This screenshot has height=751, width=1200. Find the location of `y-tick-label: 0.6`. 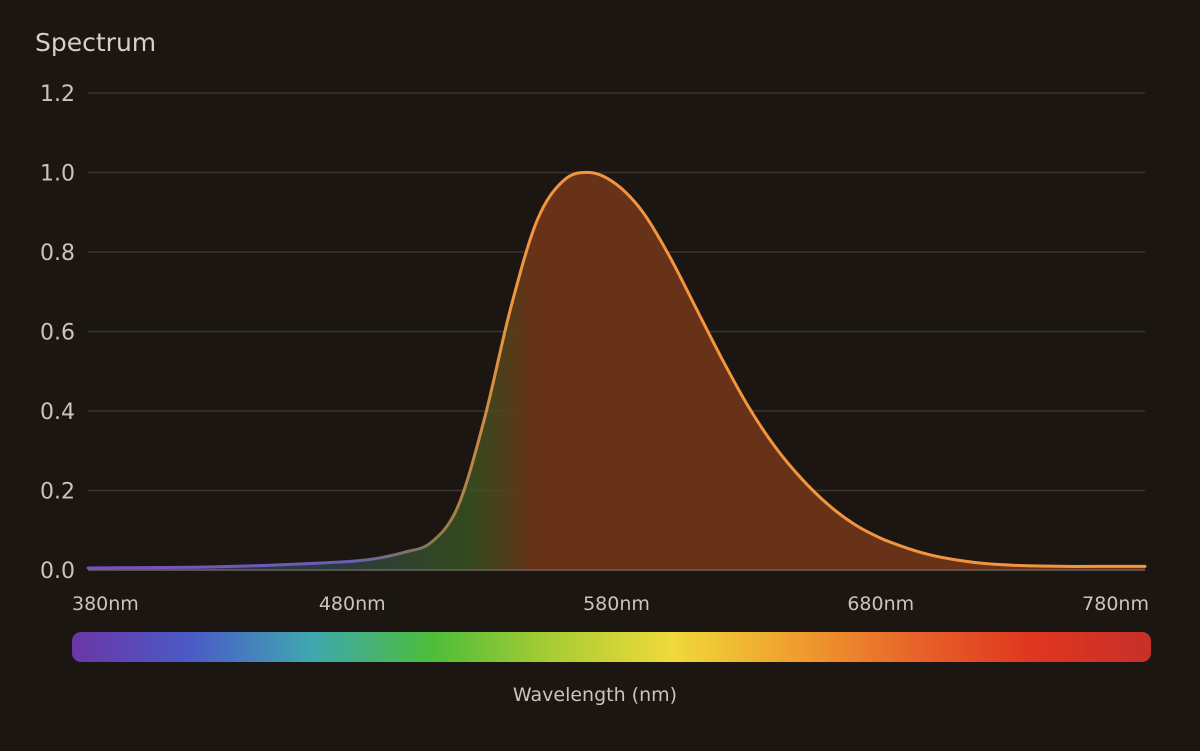

y-tick-label: 0.6 is located at coordinates (57, 333).